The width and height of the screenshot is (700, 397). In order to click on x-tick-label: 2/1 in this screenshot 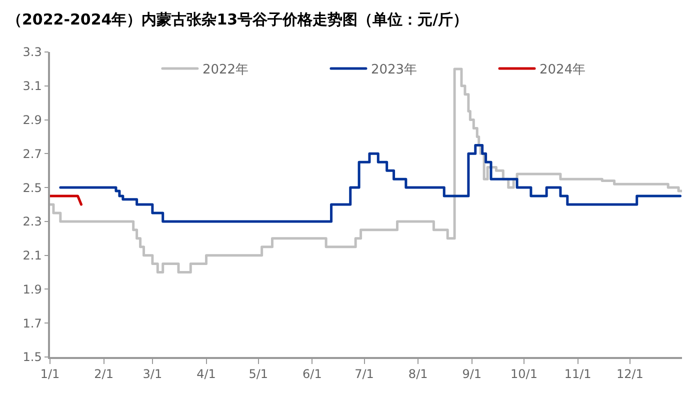, I will do `click(104, 374)`.